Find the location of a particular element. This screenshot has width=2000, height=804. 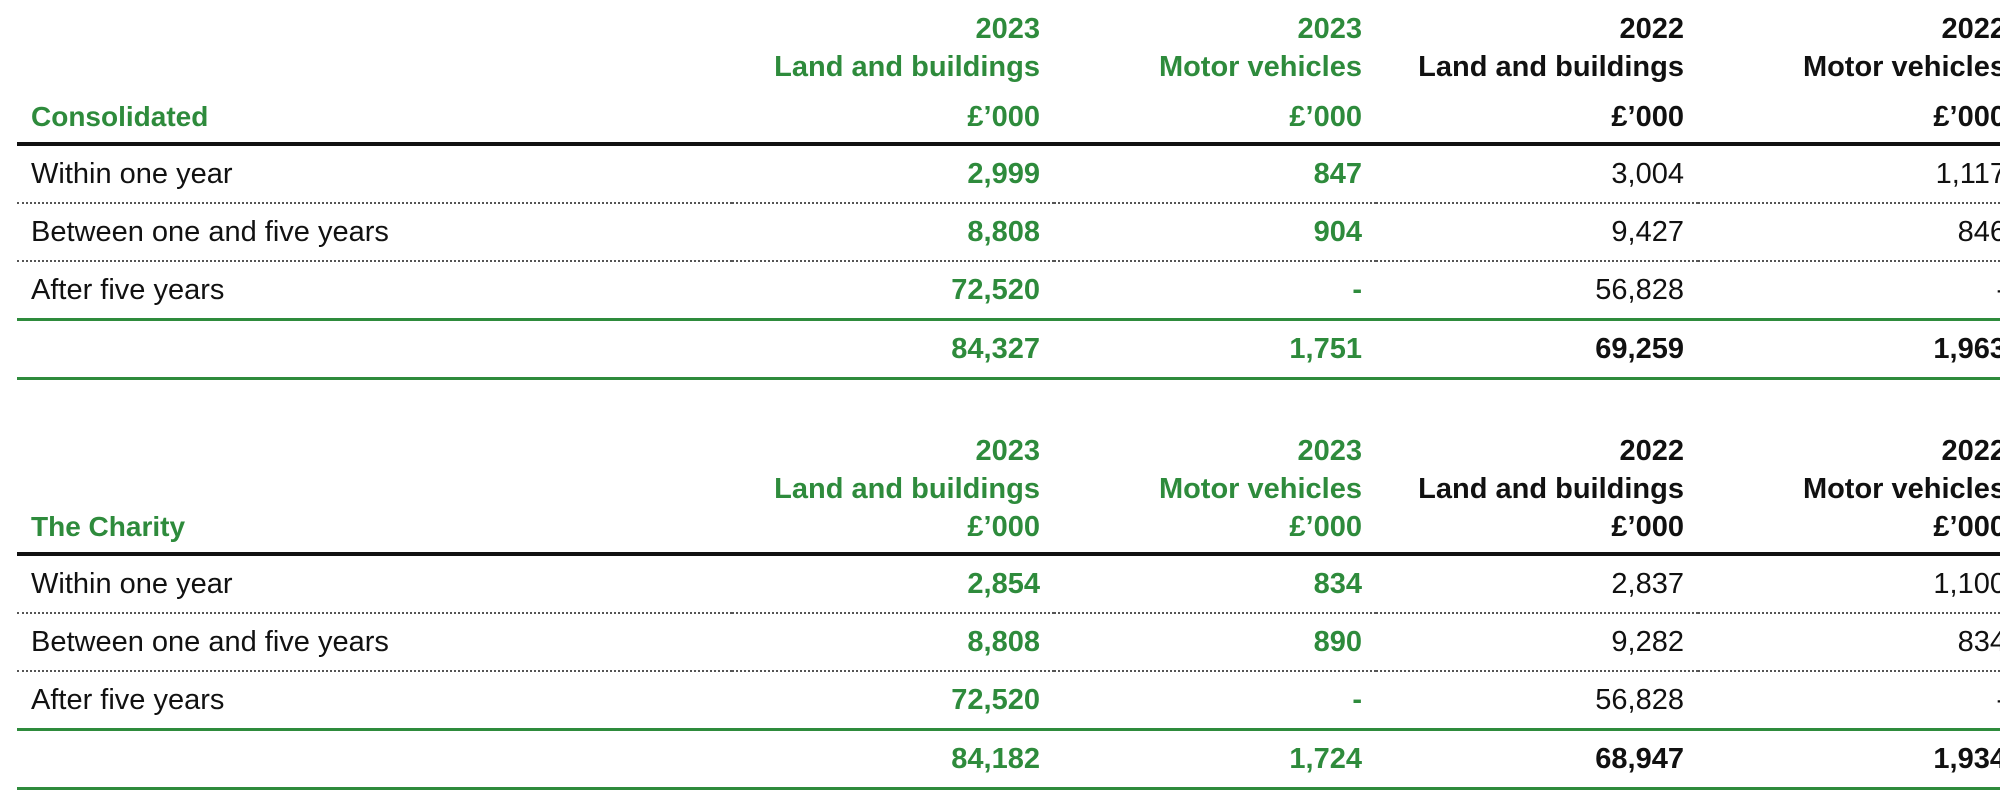

value-cell: 2,854 is located at coordinates (1003, 583).